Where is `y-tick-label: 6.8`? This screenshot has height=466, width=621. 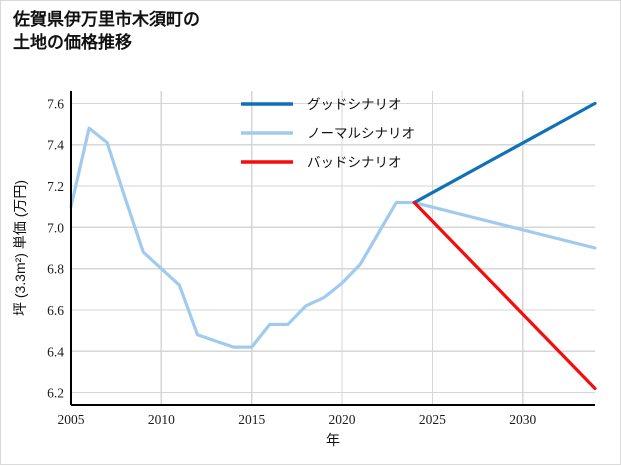 y-tick-label: 6.8 is located at coordinates (55, 269).